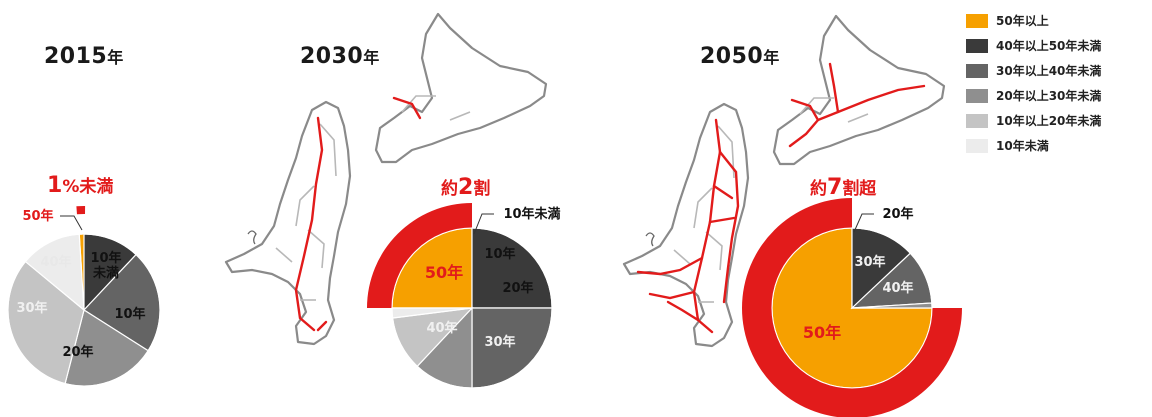  Describe the element at coordinates (31, 308) in the screenshot. I see `slice-label-2015-2: 30年` at that location.